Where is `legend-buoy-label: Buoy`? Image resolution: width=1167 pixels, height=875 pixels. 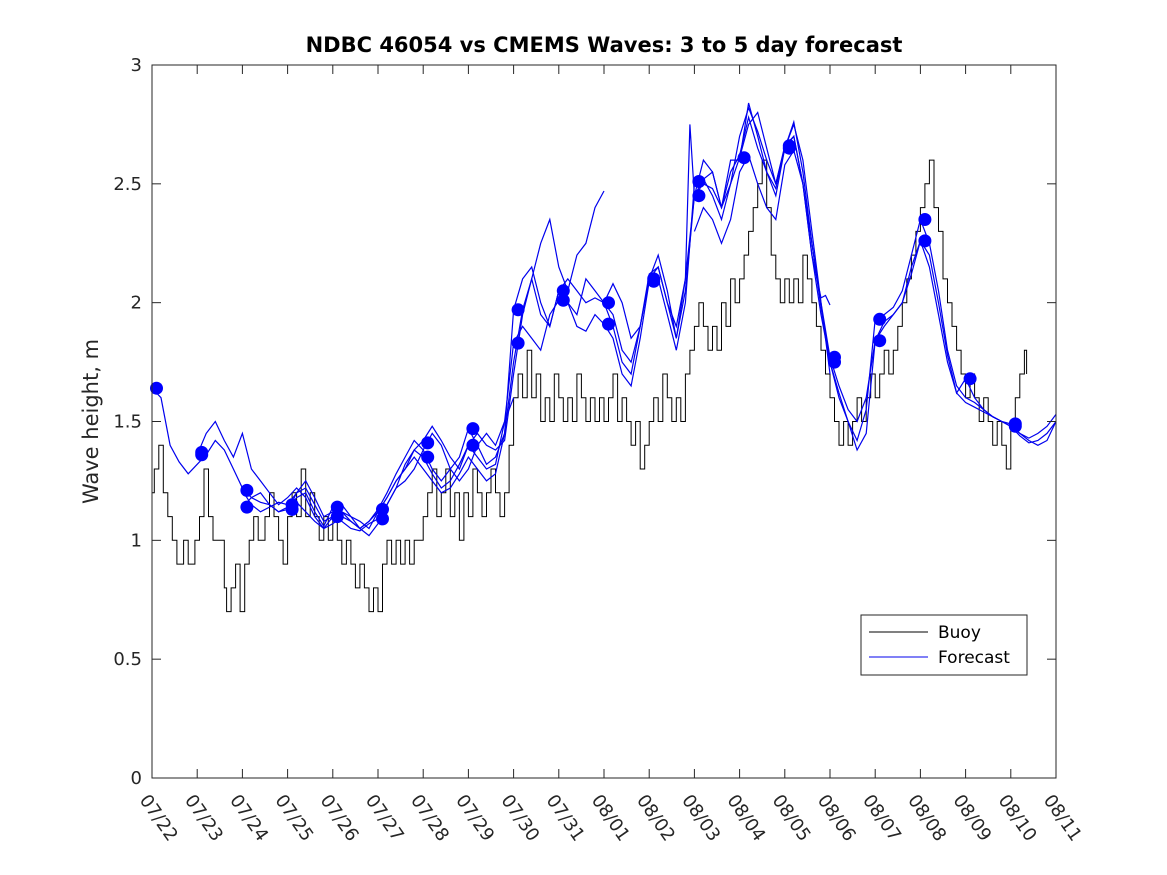
legend-buoy-label: Buoy is located at coordinates (959, 633).